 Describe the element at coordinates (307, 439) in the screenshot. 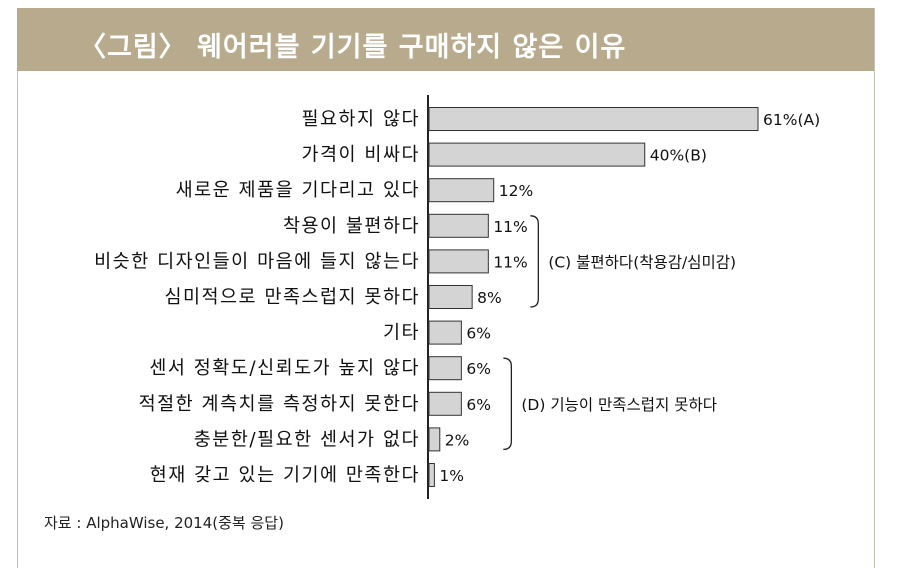

I see `category-label: 충분한/필요한 센서가 없다` at that location.